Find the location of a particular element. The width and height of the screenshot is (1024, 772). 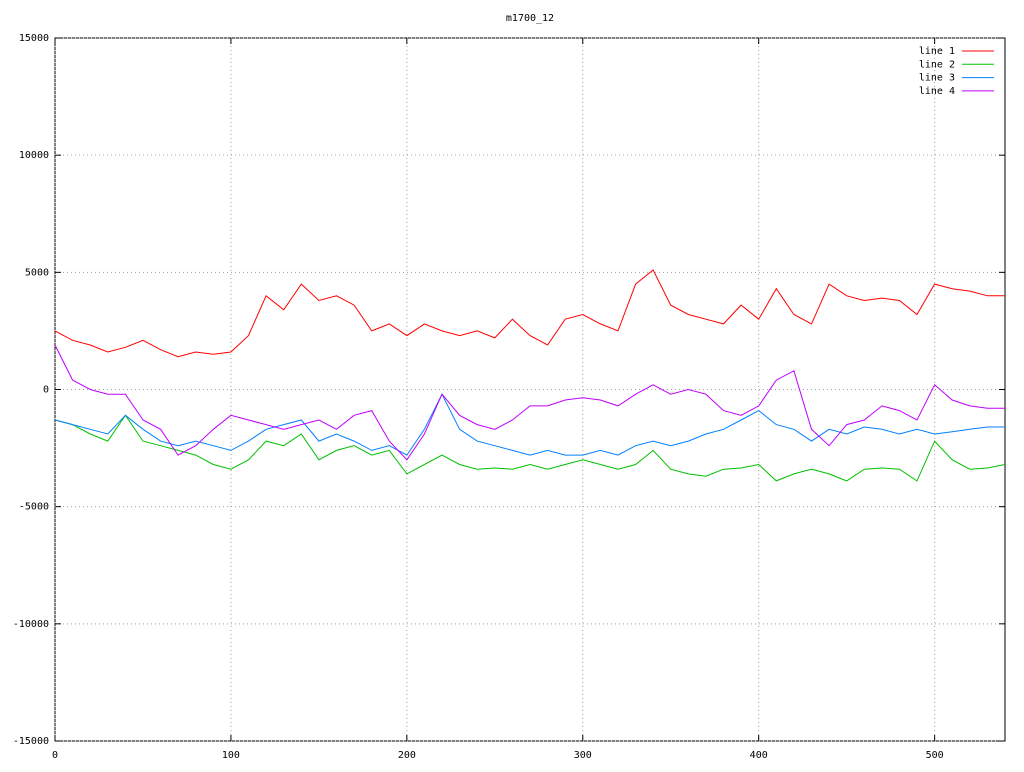

legend-label: line 4 is located at coordinates (937, 91).